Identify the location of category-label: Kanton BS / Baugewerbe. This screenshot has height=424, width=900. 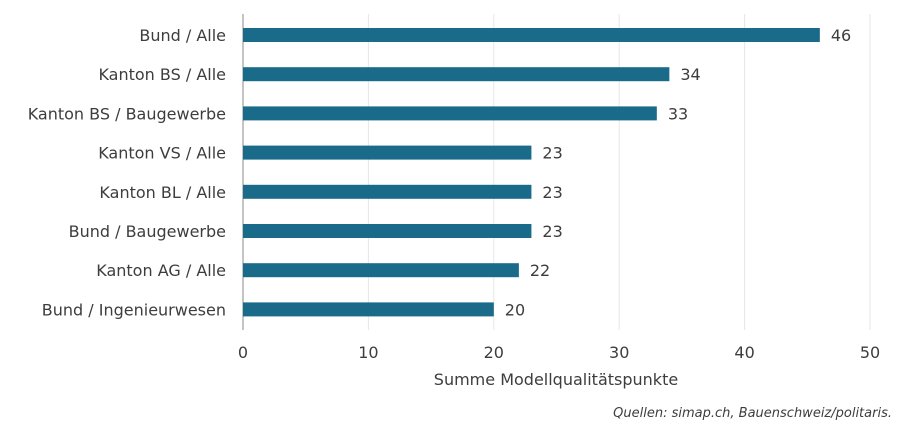
(127, 113).